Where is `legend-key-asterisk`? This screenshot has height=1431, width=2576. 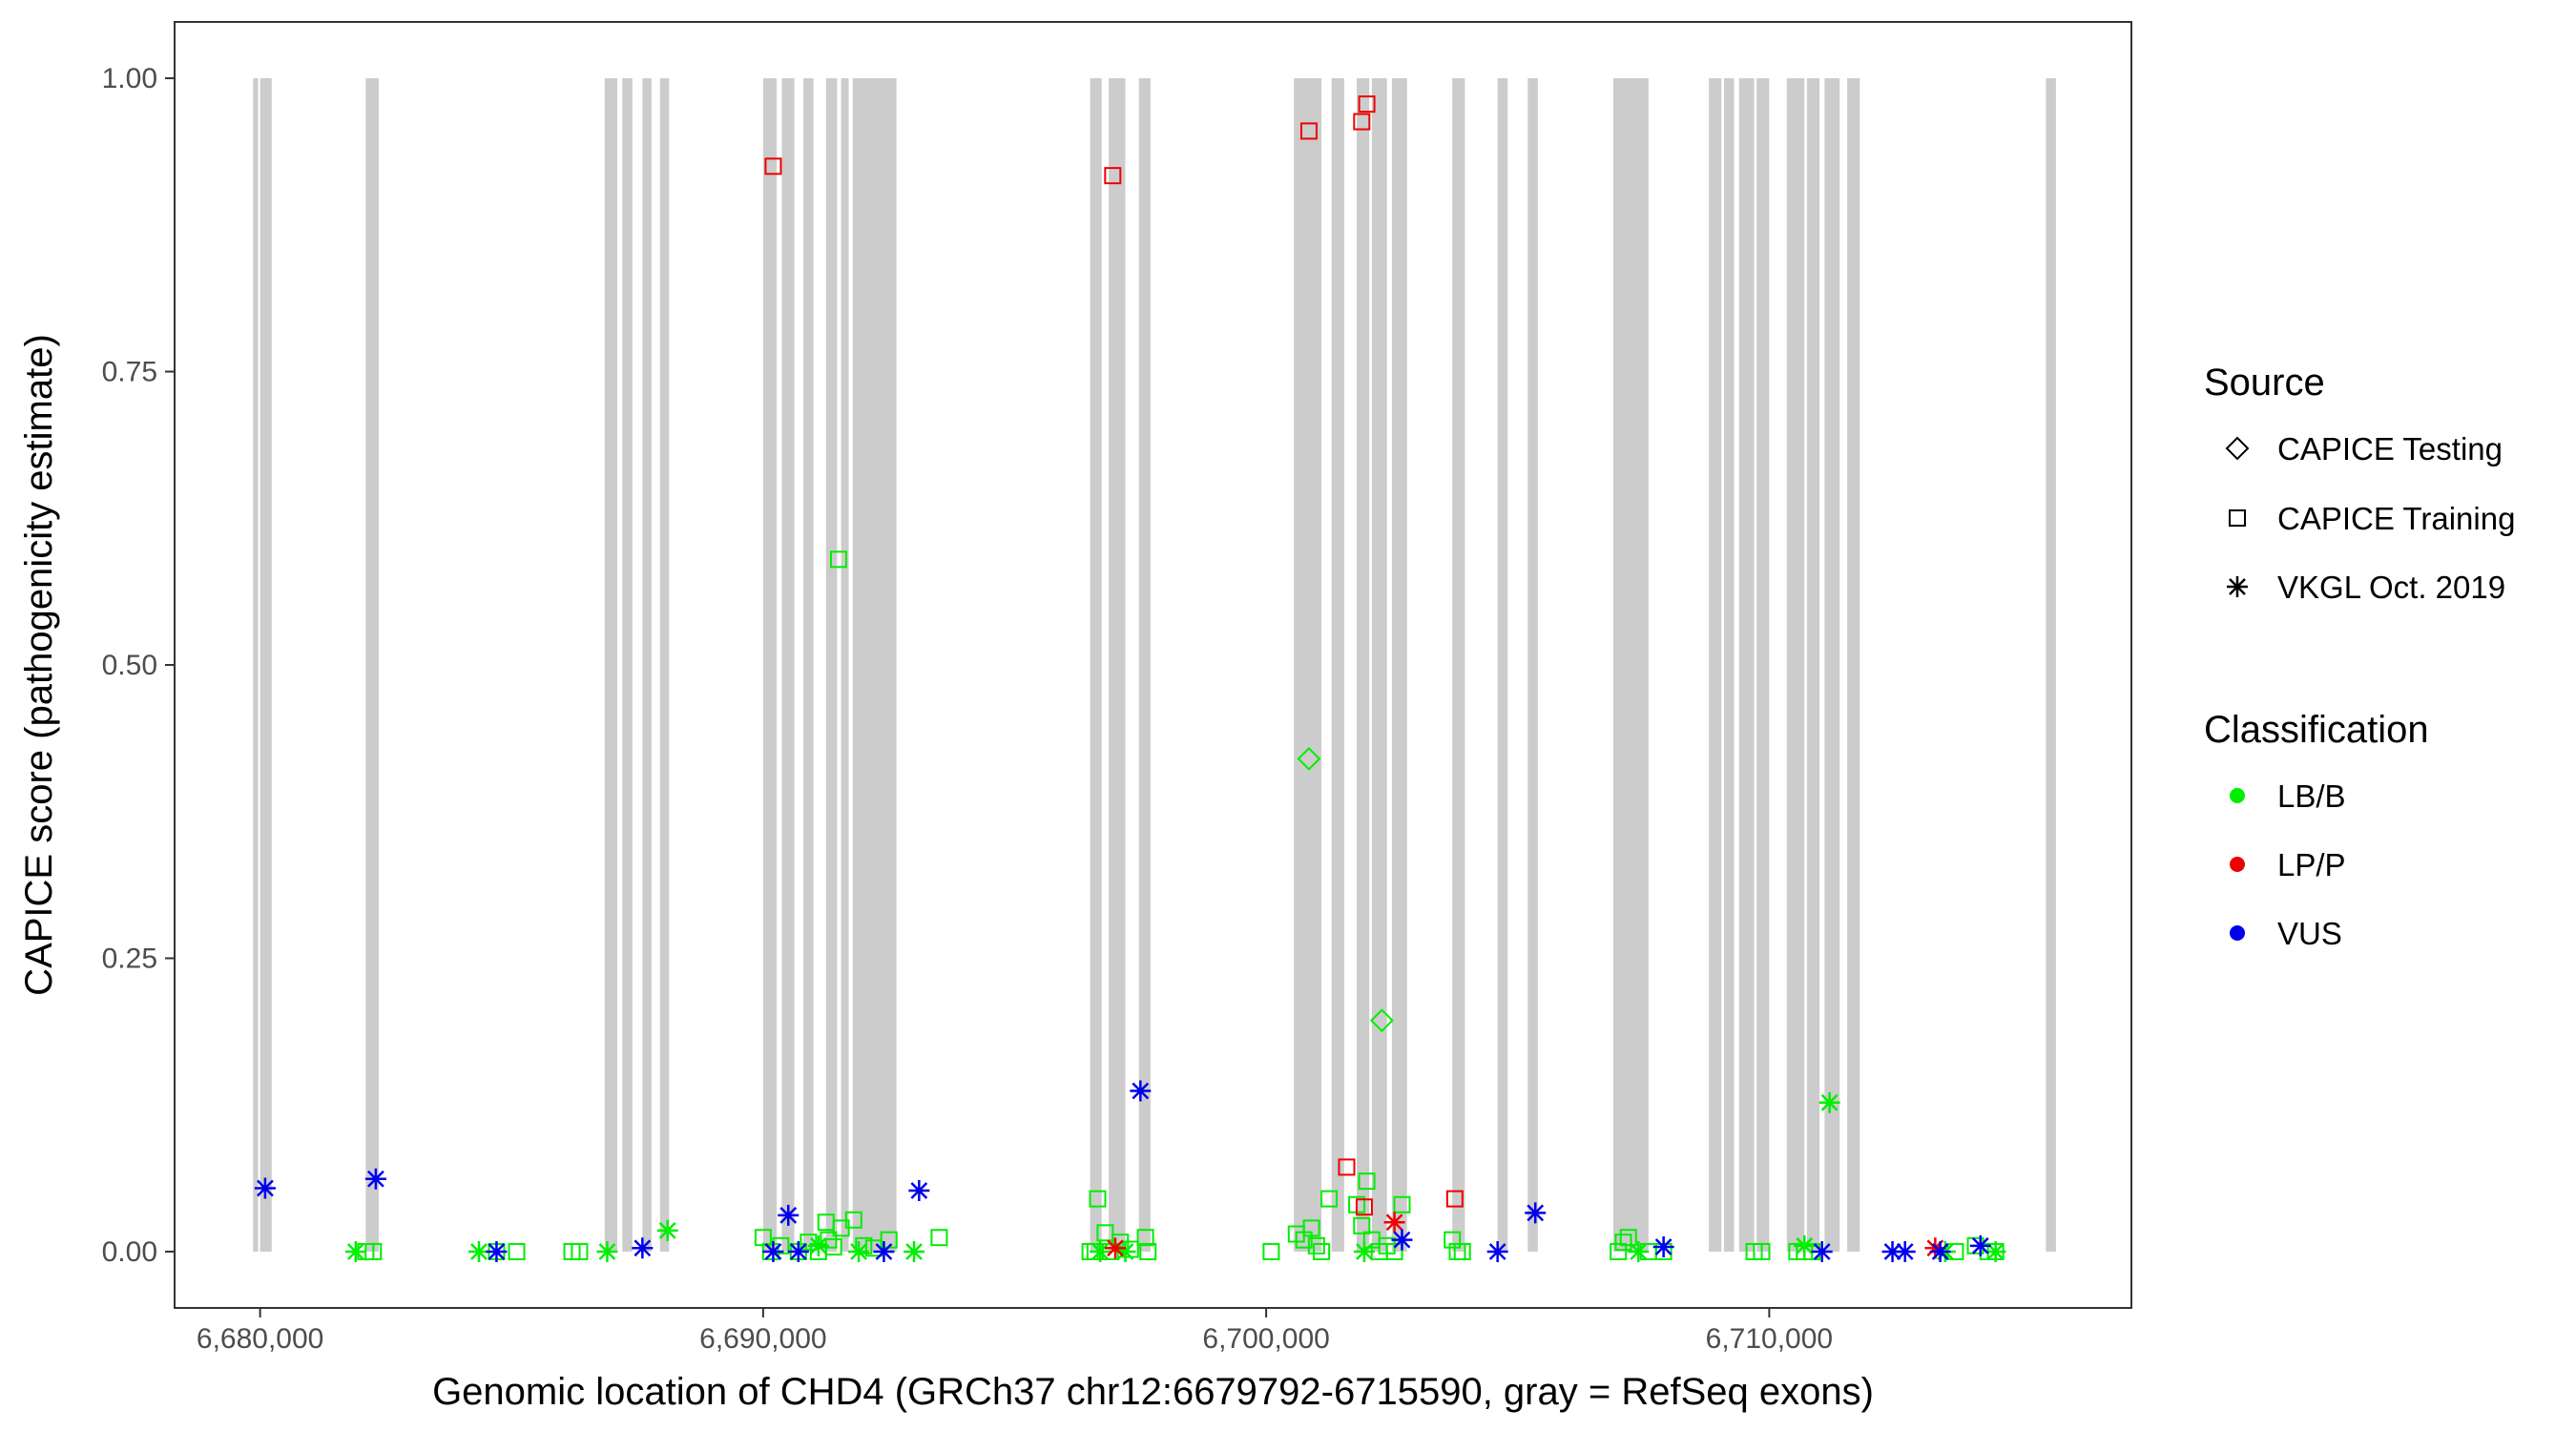 legend-key-asterisk is located at coordinates (2237, 586).